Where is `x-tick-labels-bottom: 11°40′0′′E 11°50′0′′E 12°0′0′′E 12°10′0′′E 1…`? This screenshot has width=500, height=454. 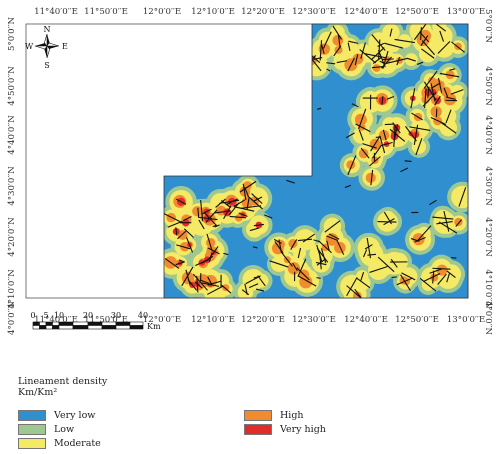
x-tick-labels-bottom: 11°40′0′′E 11°50′0′′E 12°0′0′′E 12°10′0′′E 1… is located at coordinates (259, 320).